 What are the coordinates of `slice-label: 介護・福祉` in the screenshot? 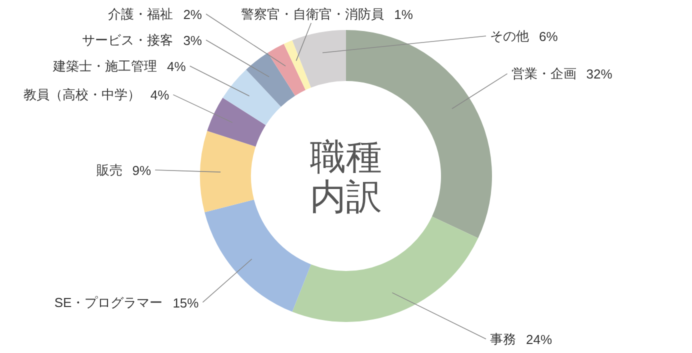 It's located at (141, 14).